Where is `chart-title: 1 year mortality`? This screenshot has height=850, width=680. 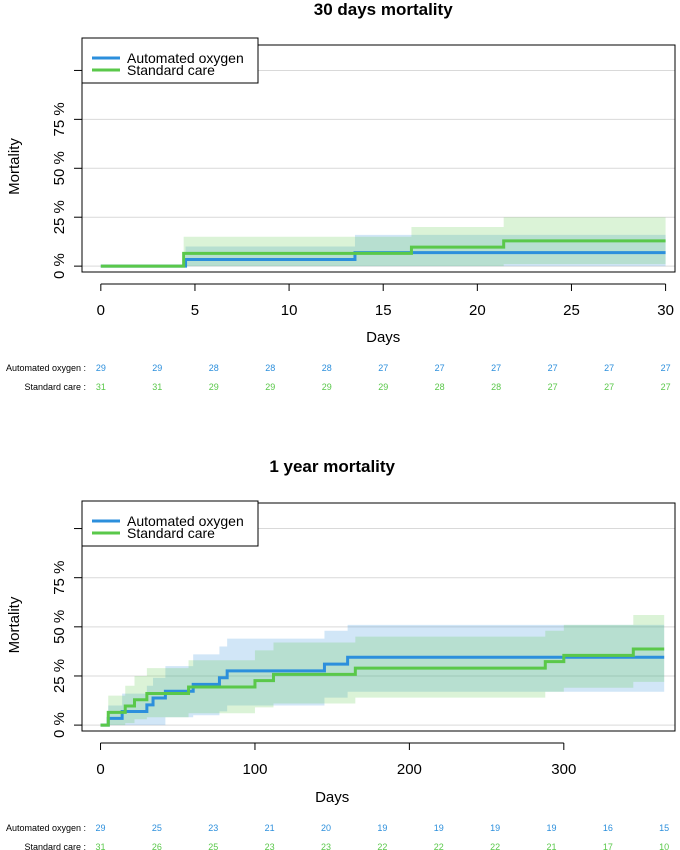 chart-title: 1 year mortality is located at coordinates (332, 466).